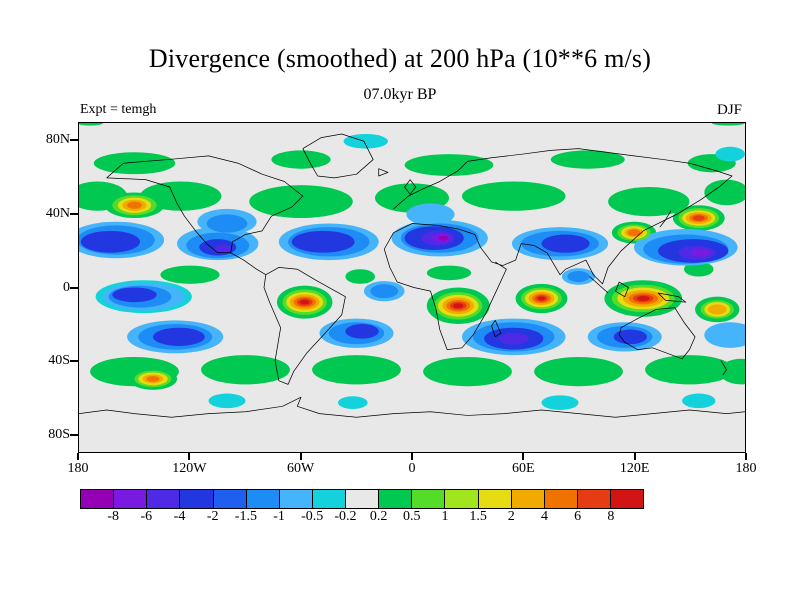  What do you see at coordinates (205, 204) in the screenshot?
I see `coast-north-america` at bounding box center [205, 204].